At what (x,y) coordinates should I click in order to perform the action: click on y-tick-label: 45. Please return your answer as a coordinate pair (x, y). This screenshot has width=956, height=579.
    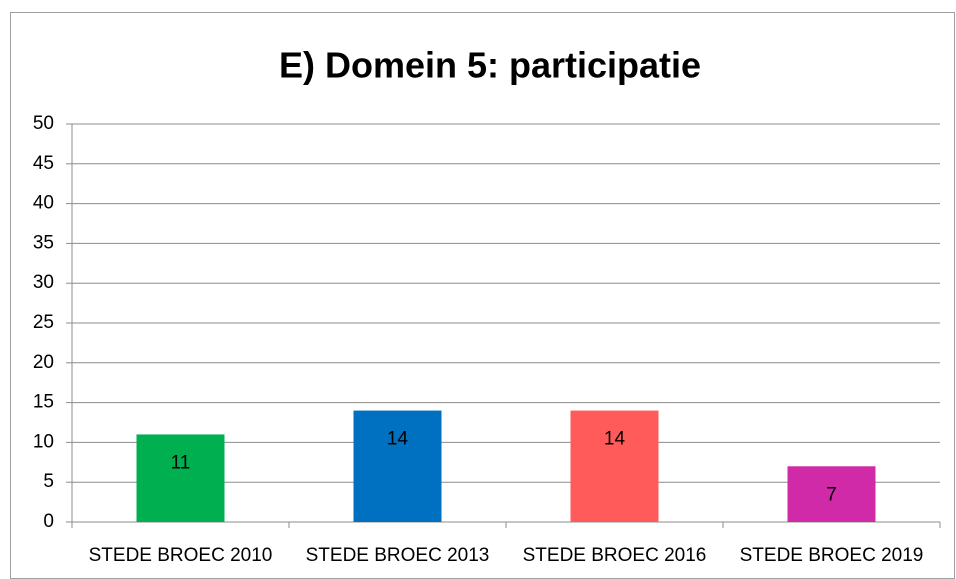
    Looking at the image, I should click on (43, 163).